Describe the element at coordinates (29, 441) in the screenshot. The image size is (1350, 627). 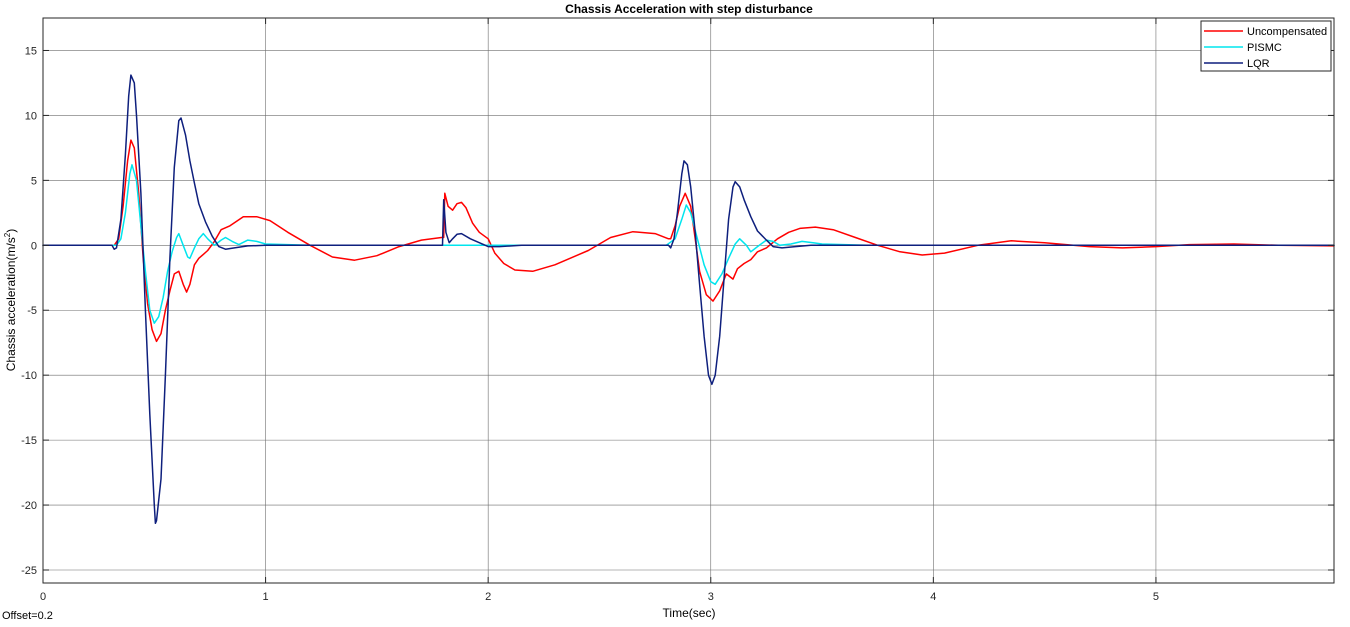
I see `y-tick-label: -15` at that location.